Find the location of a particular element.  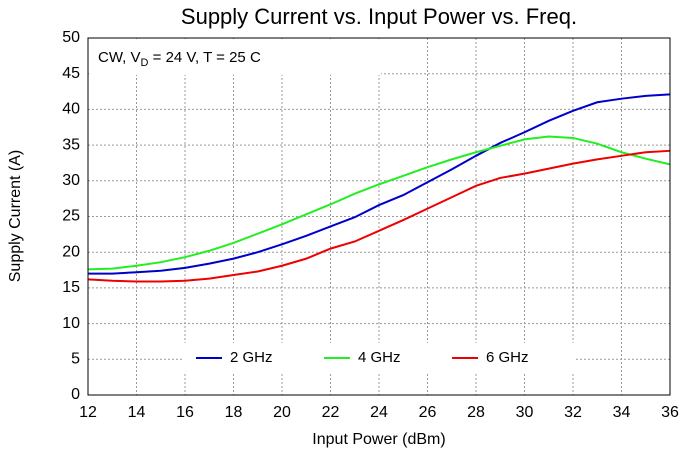

legend-label: 4 GHz is located at coordinates (379, 357).